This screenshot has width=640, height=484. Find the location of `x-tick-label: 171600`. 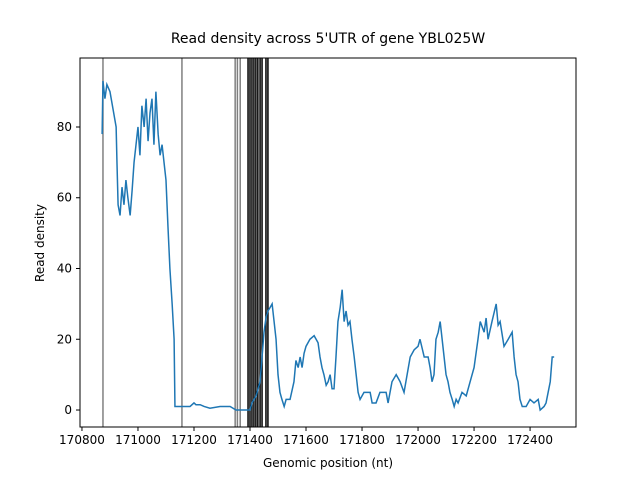

x-tick-label: 171600 is located at coordinates (306, 440).